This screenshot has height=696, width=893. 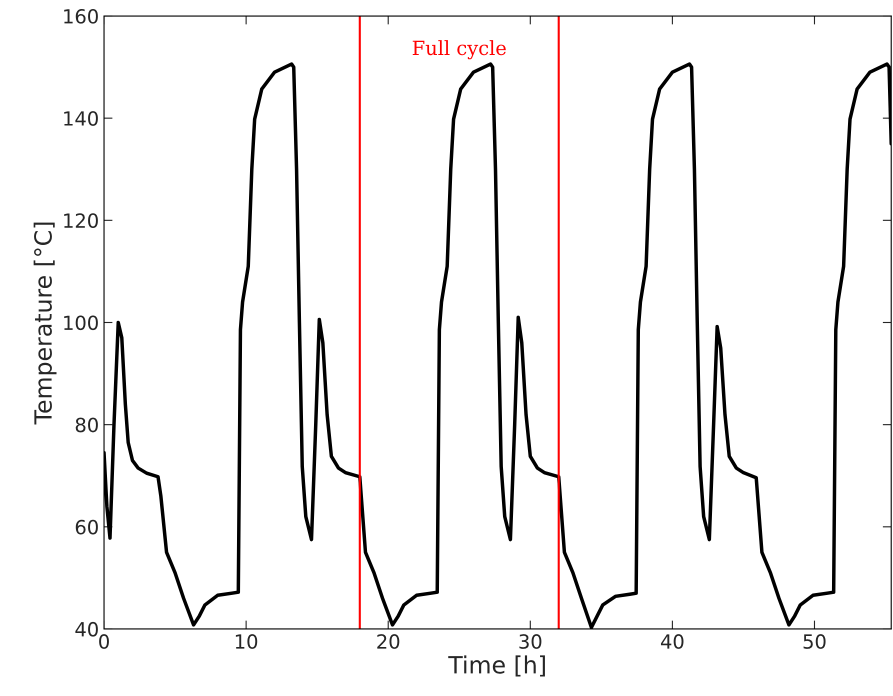 What do you see at coordinates (87, 527) in the screenshot?
I see `y-tick-label: 60` at bounding box center [87, 527].